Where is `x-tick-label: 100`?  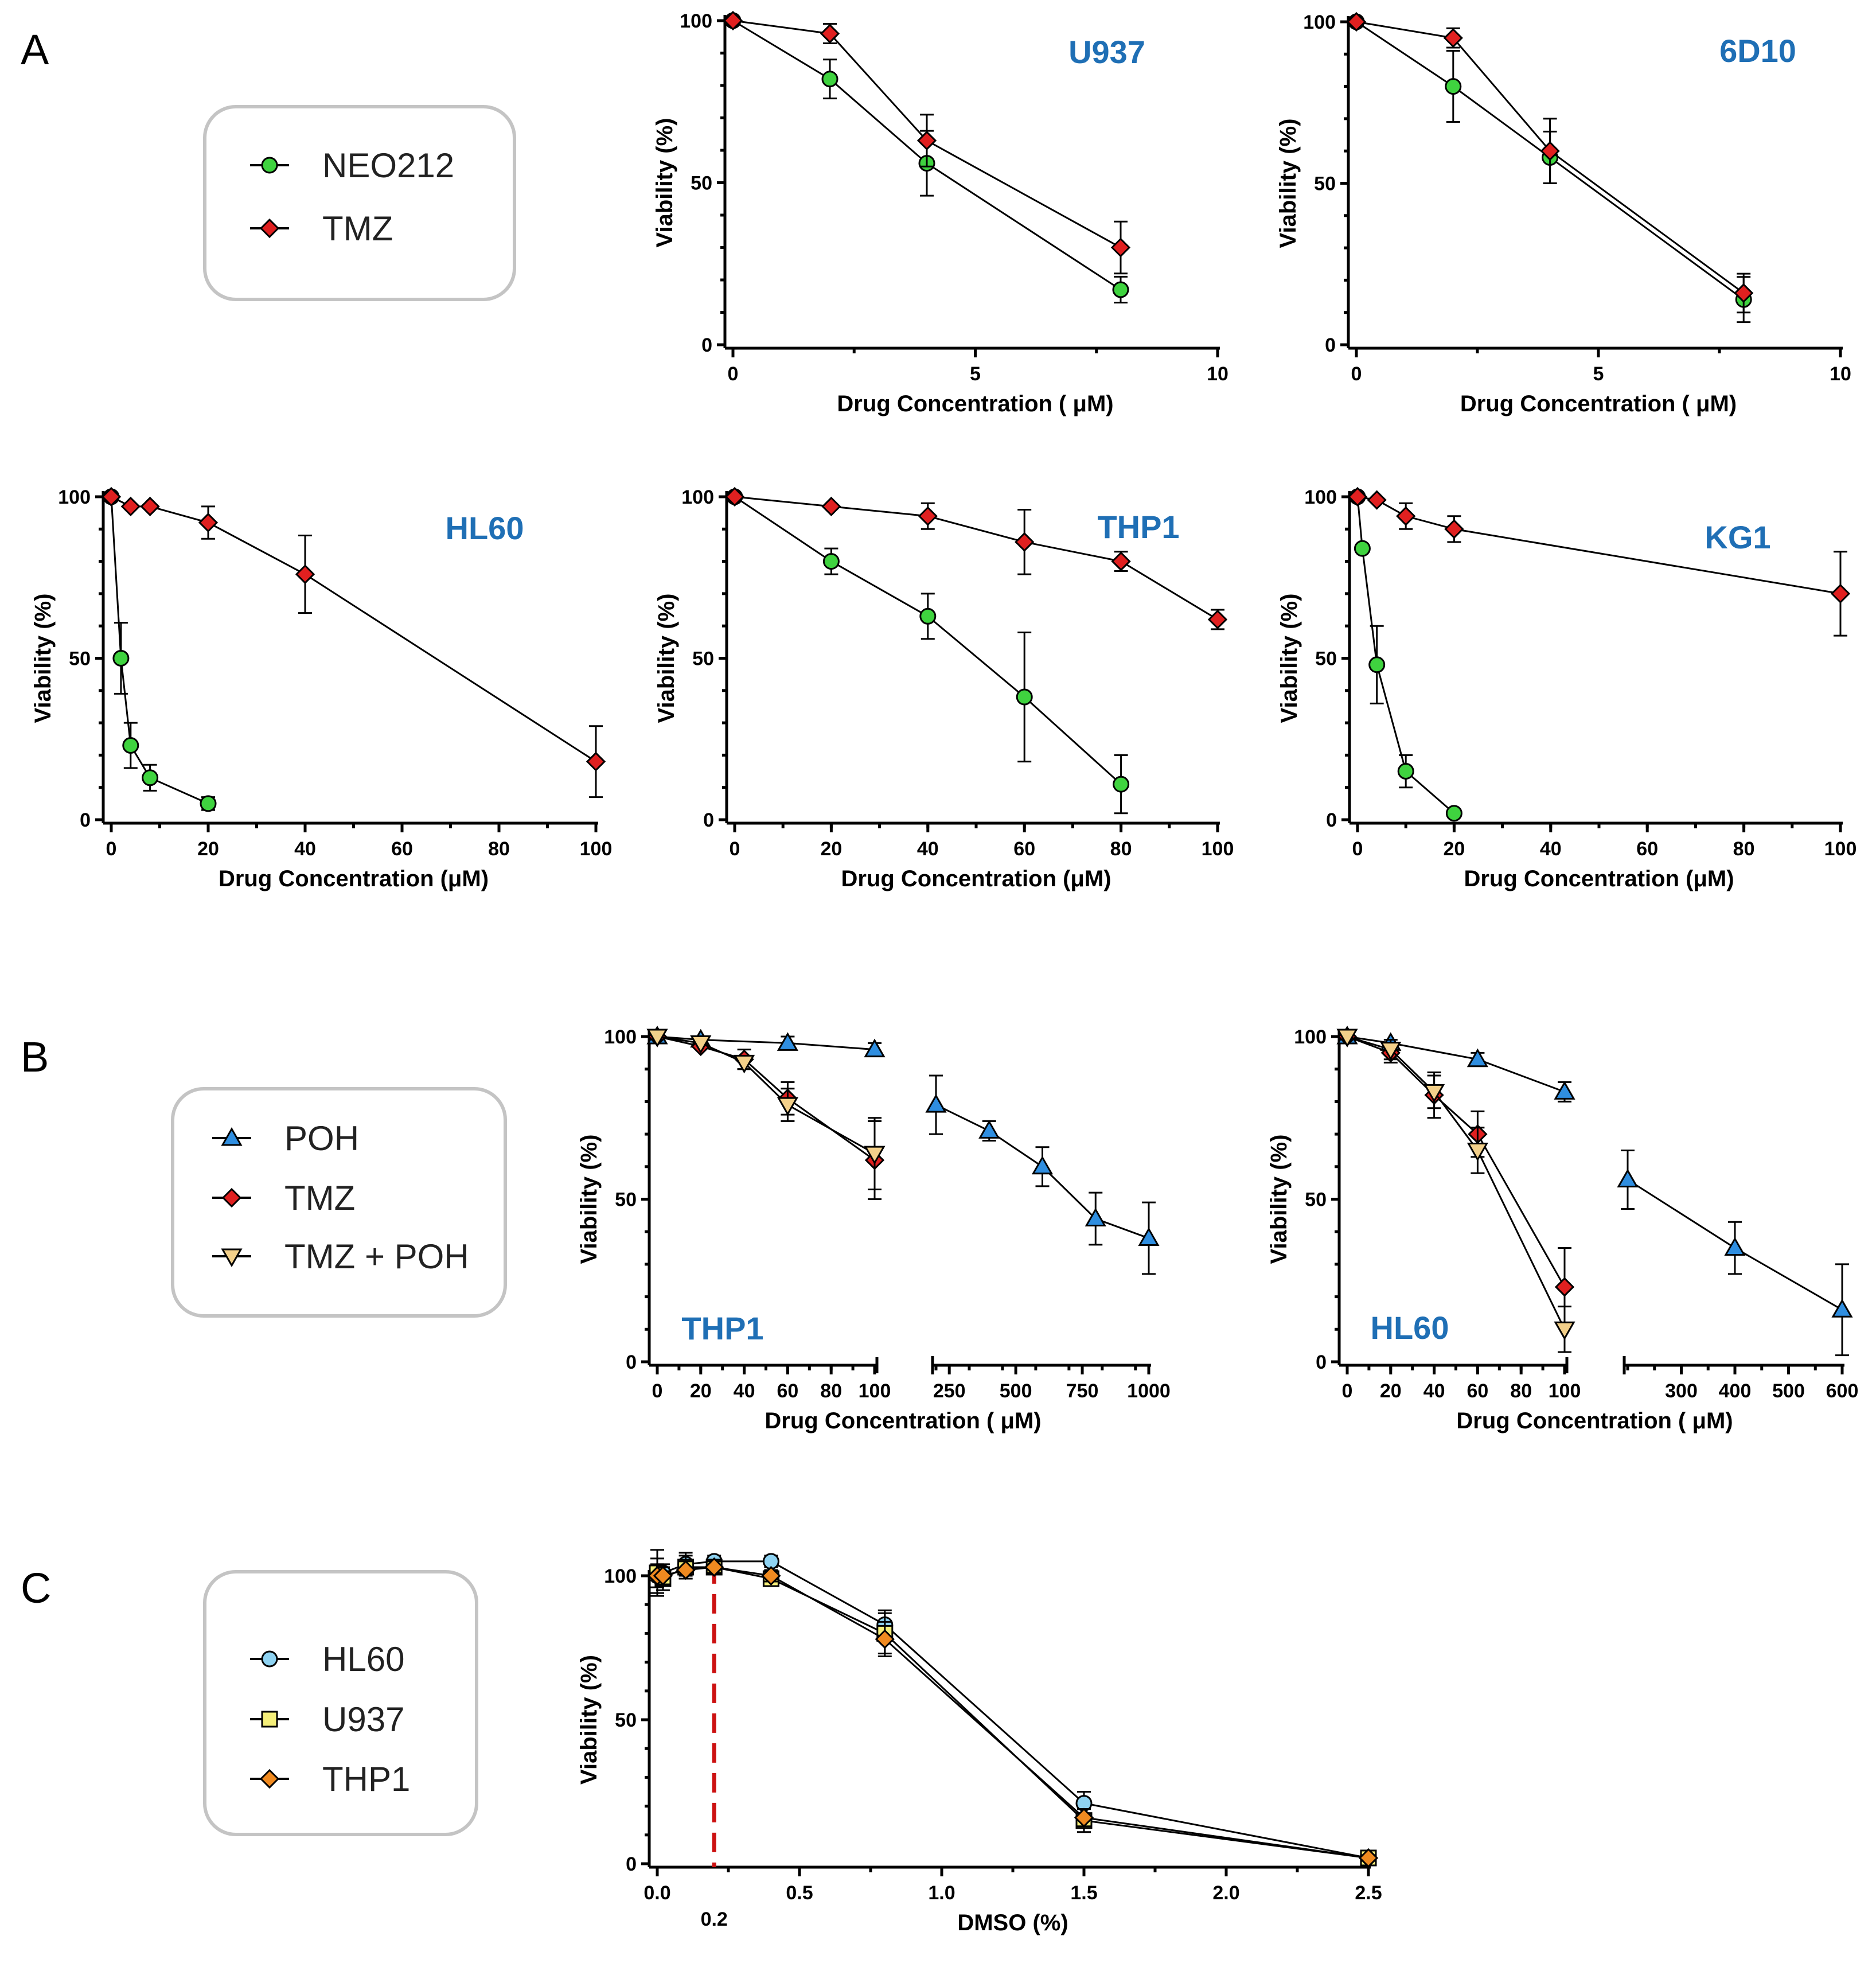 x-tick-label: 100 is located at coordinates (1565, 1391).